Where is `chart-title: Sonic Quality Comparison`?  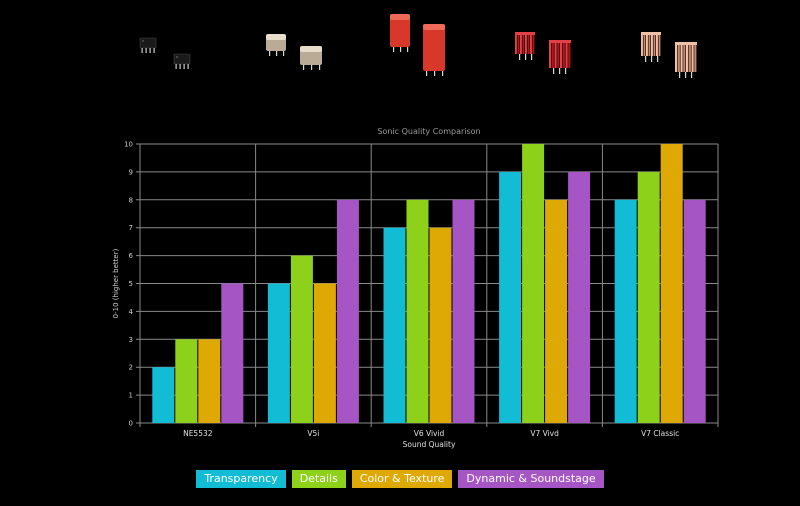 chart-title: Sonic Quality Comparison is located at coordinates (428, 131).